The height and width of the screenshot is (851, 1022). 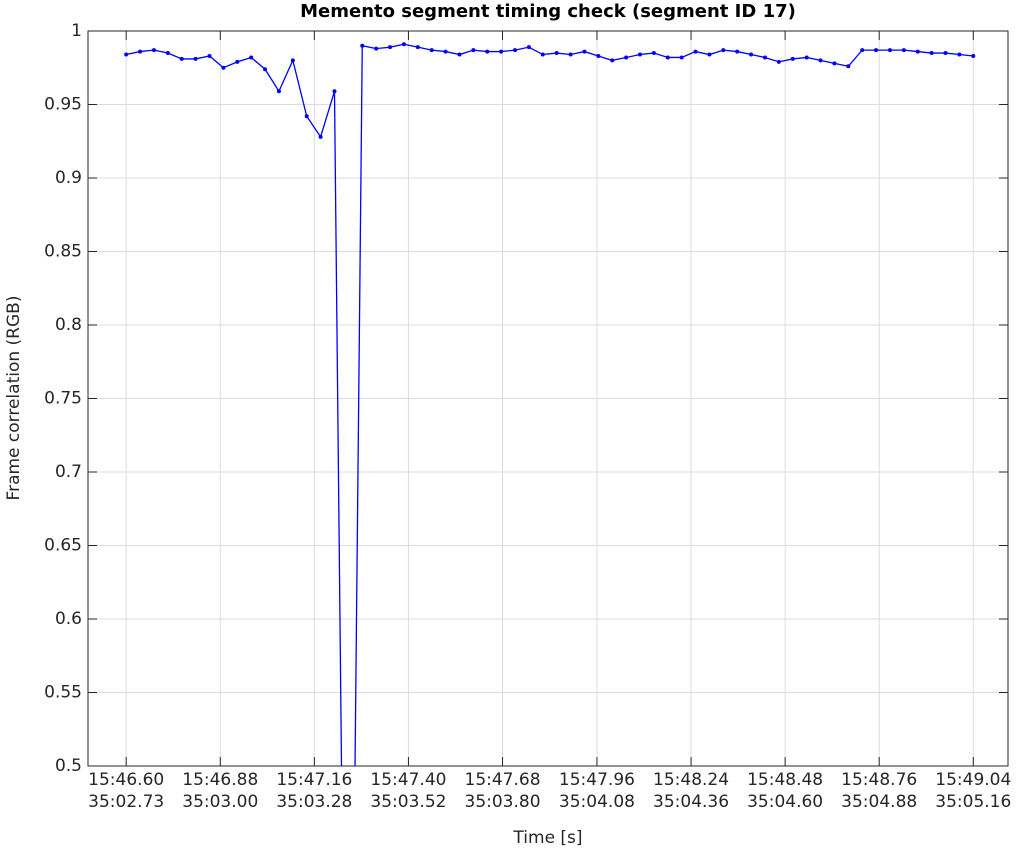 I want to click on x-tick-label: 35:04.08, so click(x=597, y=802).